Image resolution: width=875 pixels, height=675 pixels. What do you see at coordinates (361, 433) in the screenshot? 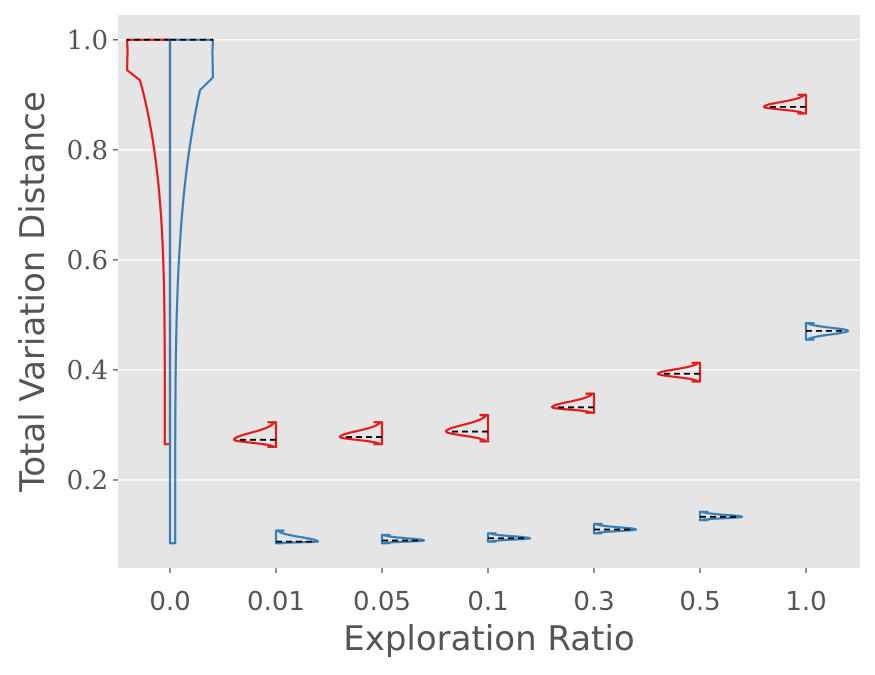
I see `violin-left-0.05` at bounding box center [361, 433].